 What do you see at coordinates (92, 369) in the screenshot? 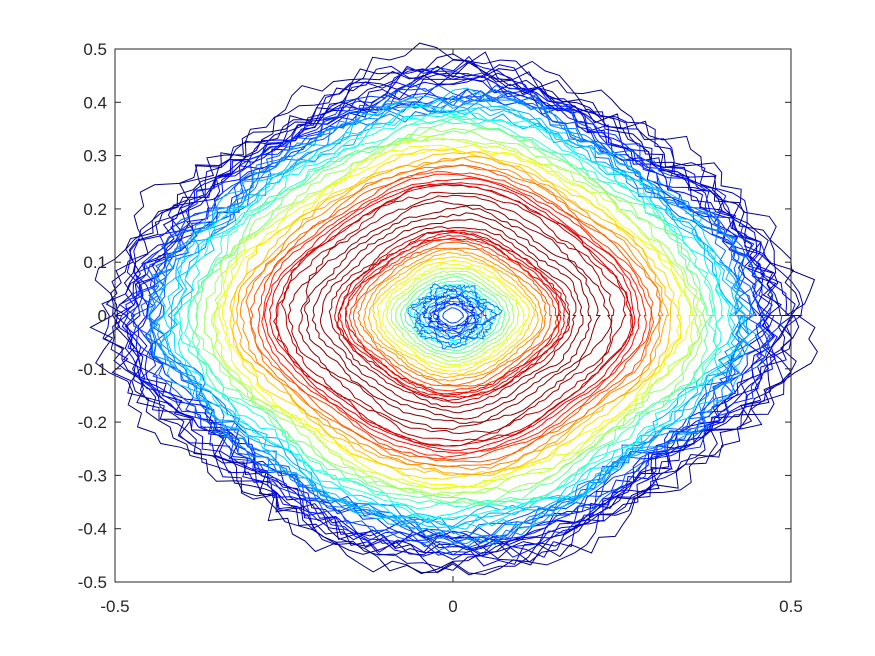
I see `y-tick-label: -0.1` at bounding box center [92, 369].